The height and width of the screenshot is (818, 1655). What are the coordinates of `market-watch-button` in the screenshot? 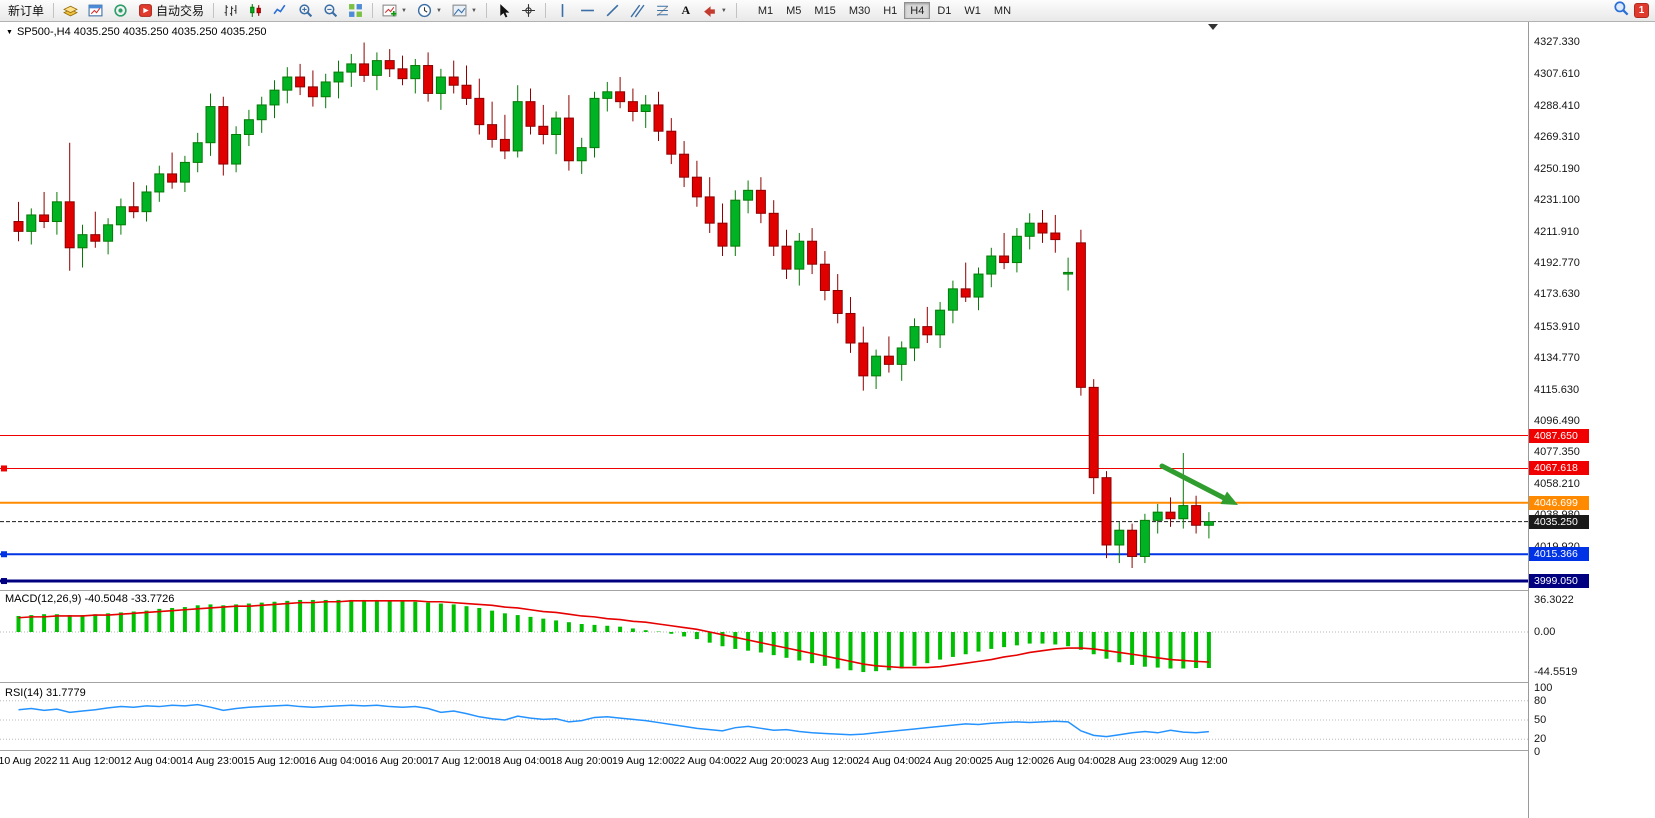 It's located at (70, 11).